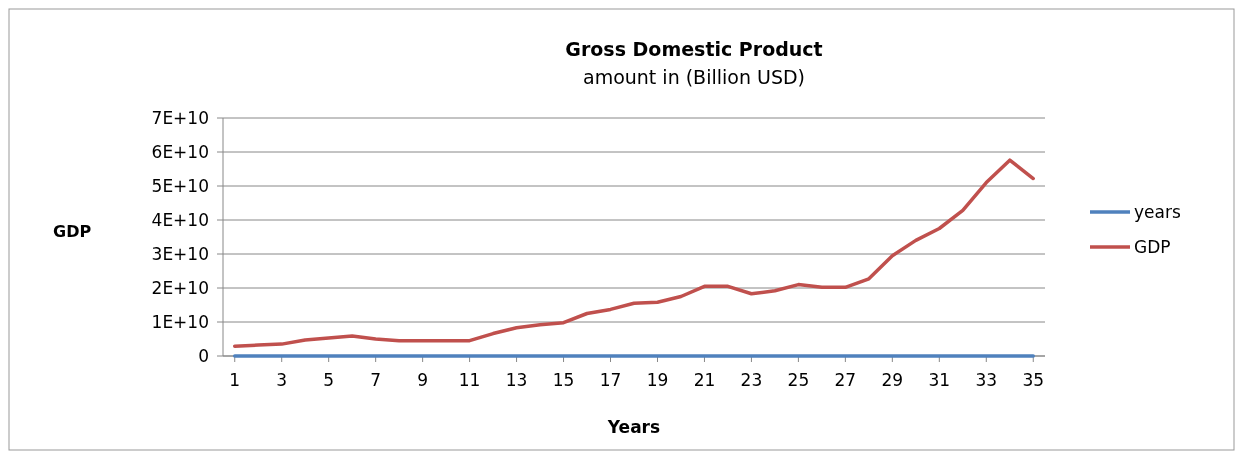 The height and width of the screenshot is (459, 1243). Describe the element at coordinates (704, 380) in the screenshot. I see `x-tick-label: 21` at that location.